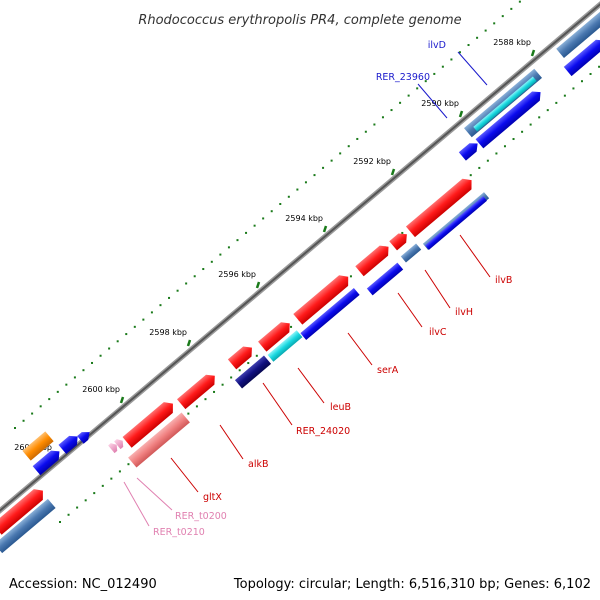 This screenshot has width=600, height=600. Describe the element at coordinates (403, 77) in the screenshot. I see `gene-label: RER_23960` at that location.